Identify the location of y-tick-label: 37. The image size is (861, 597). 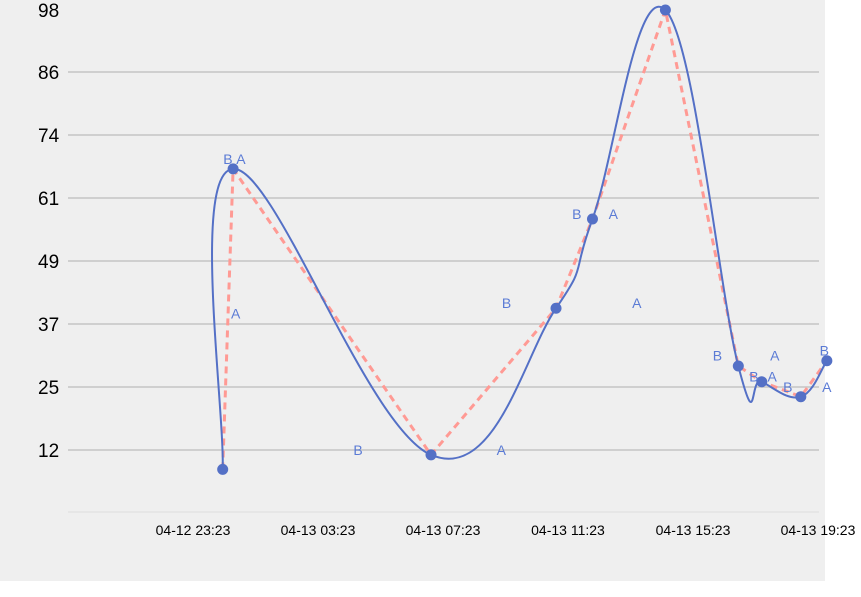
(48, 325).